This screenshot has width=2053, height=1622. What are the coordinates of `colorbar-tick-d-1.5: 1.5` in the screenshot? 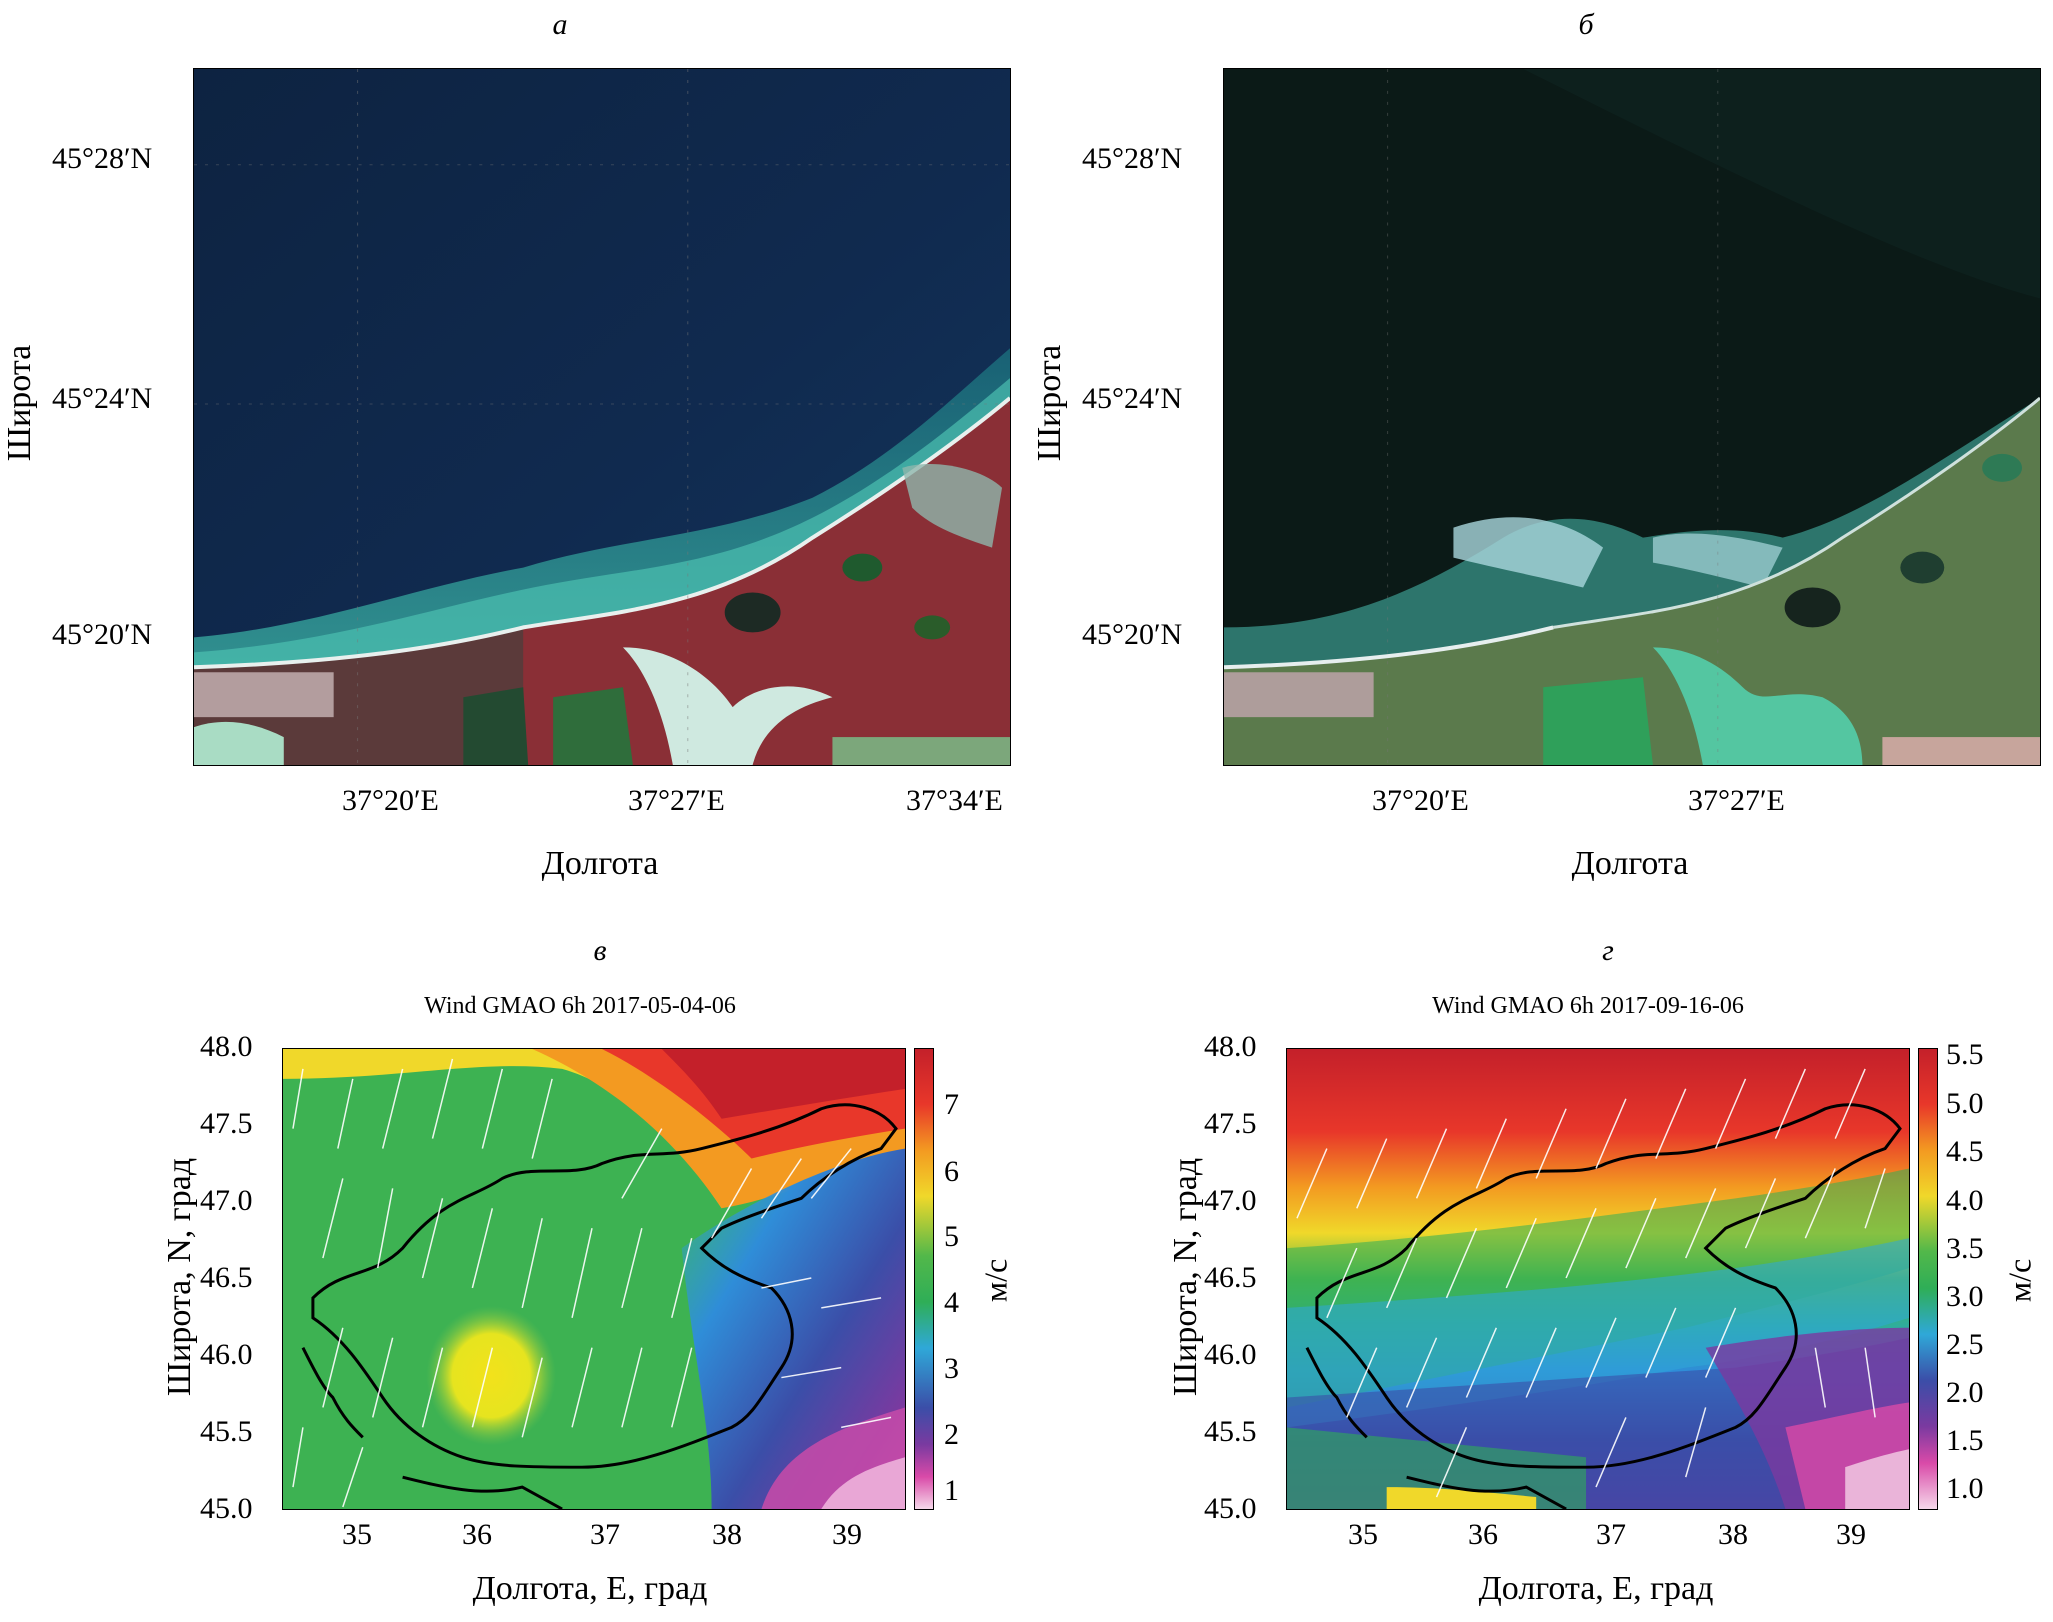 It's located at (1965, 1440).